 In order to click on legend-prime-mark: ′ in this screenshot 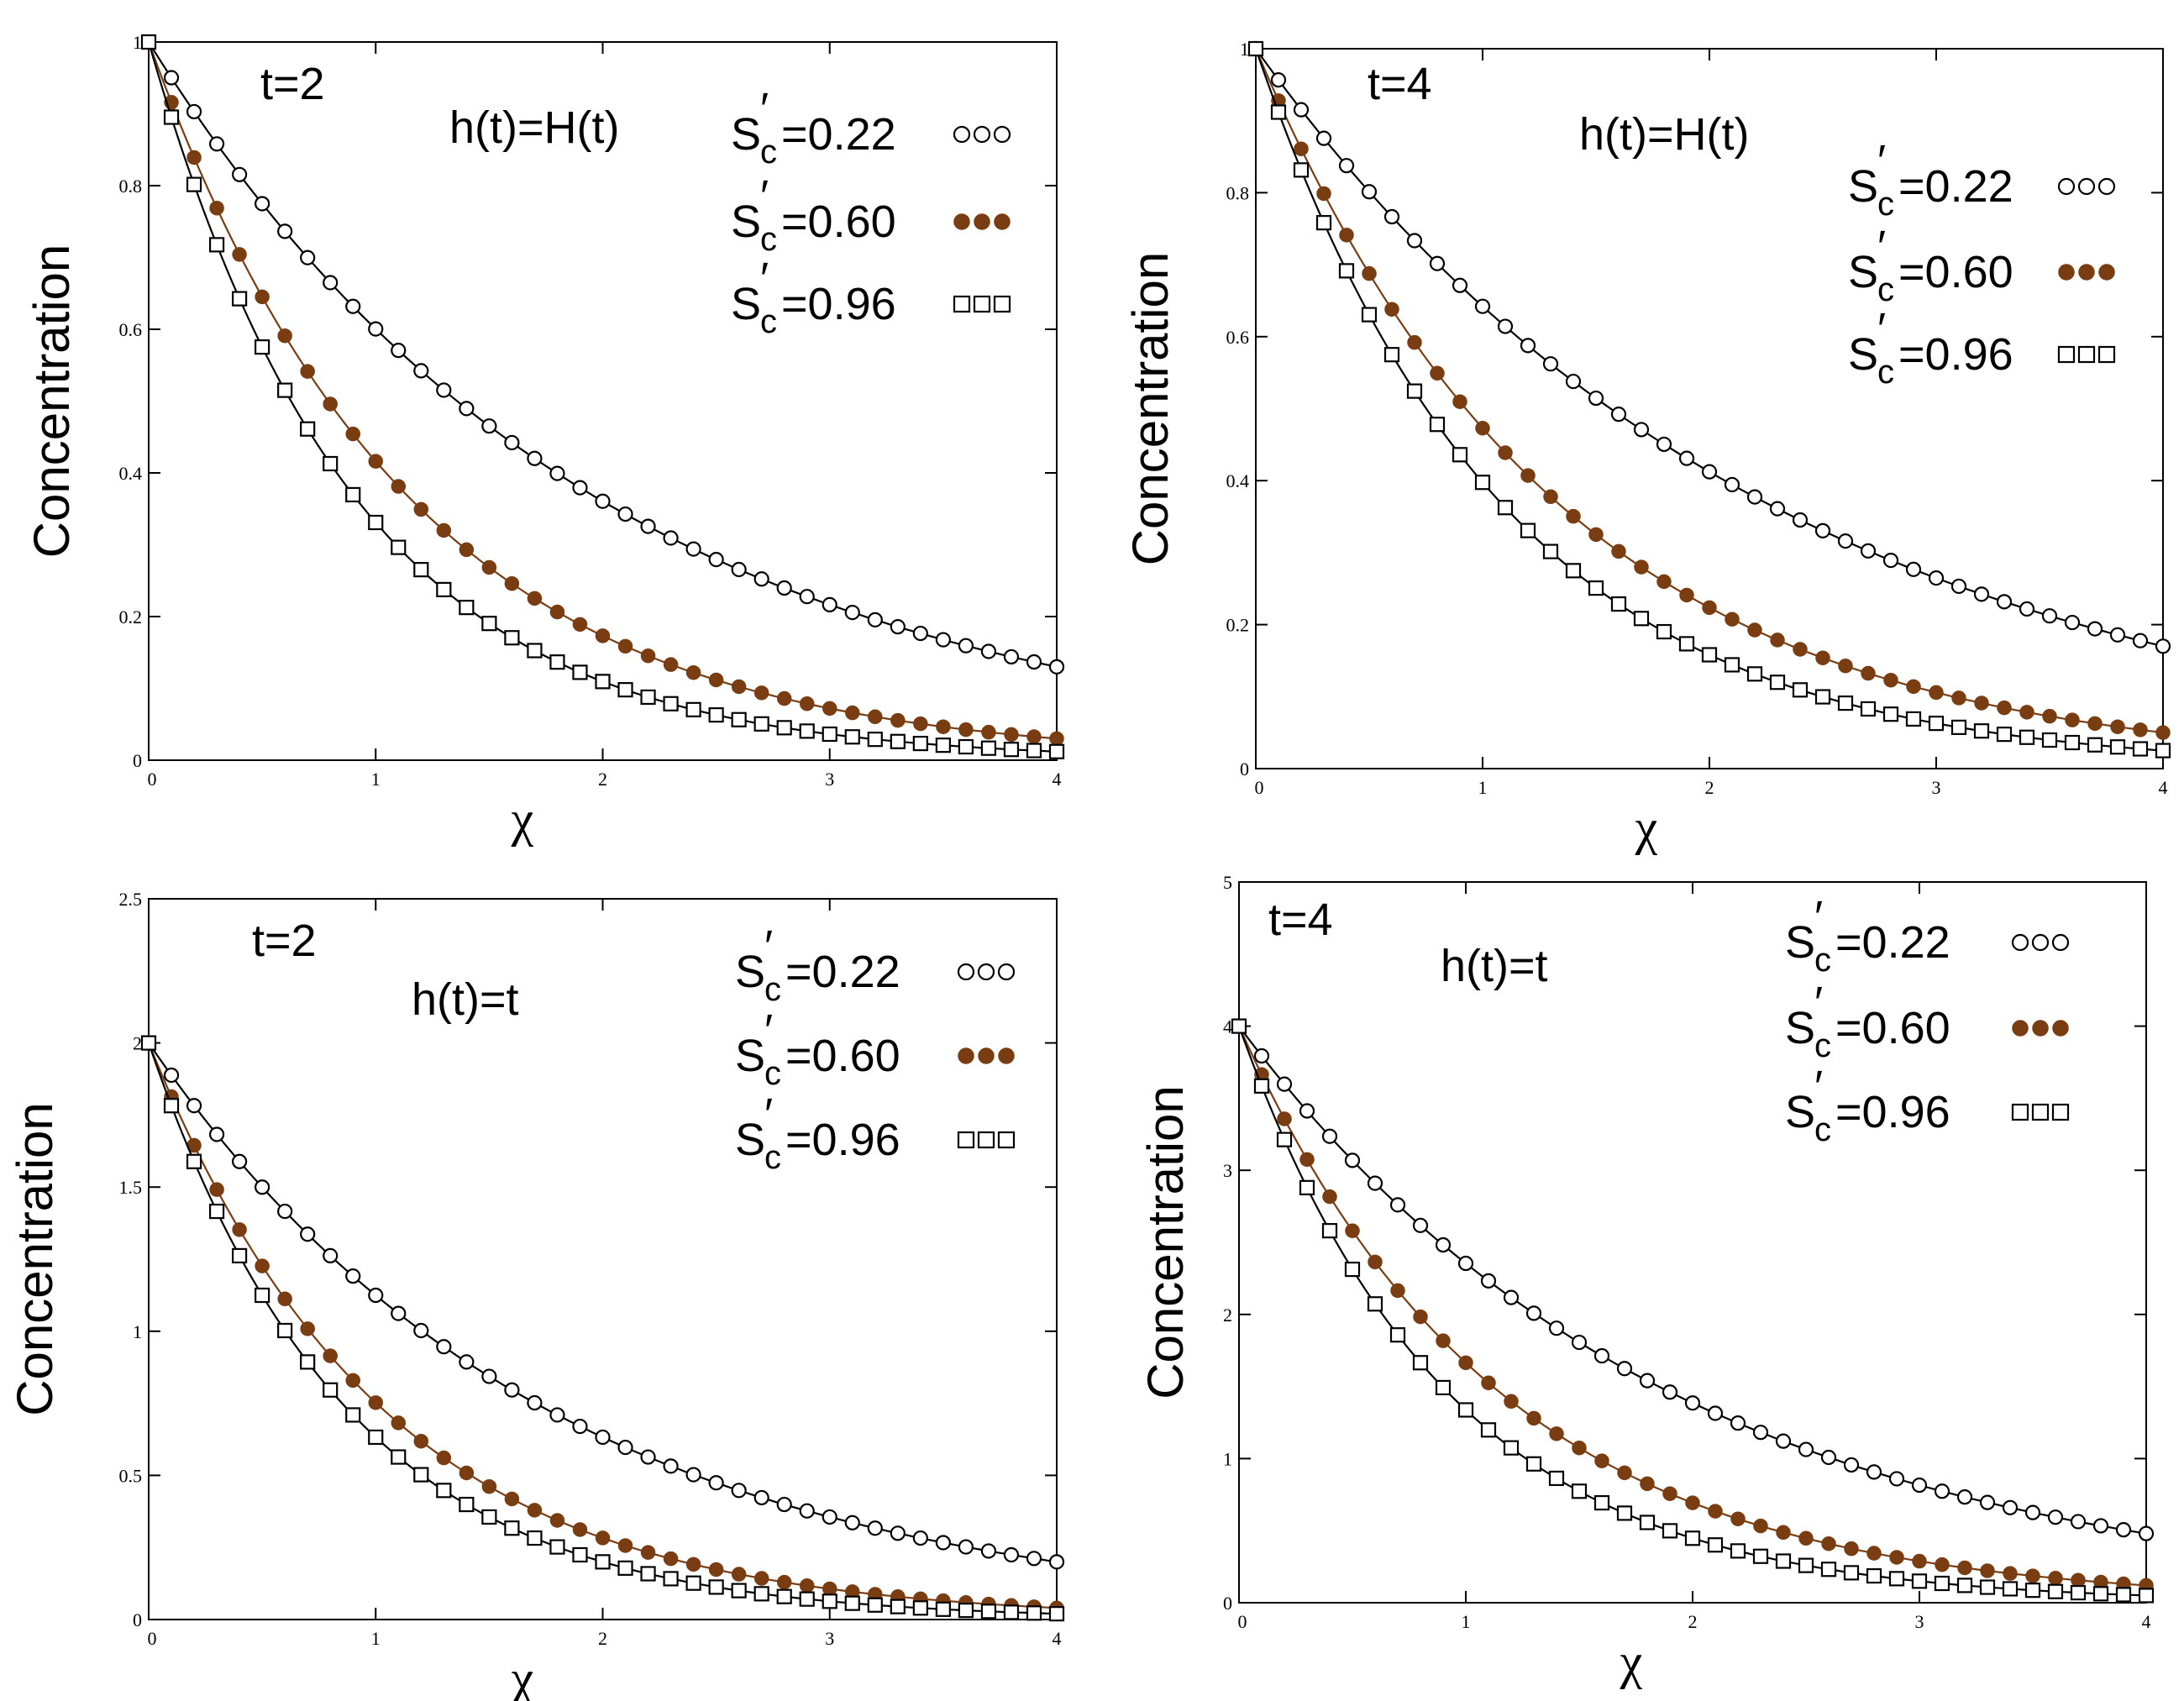, I will do `click(1881, 247)`.